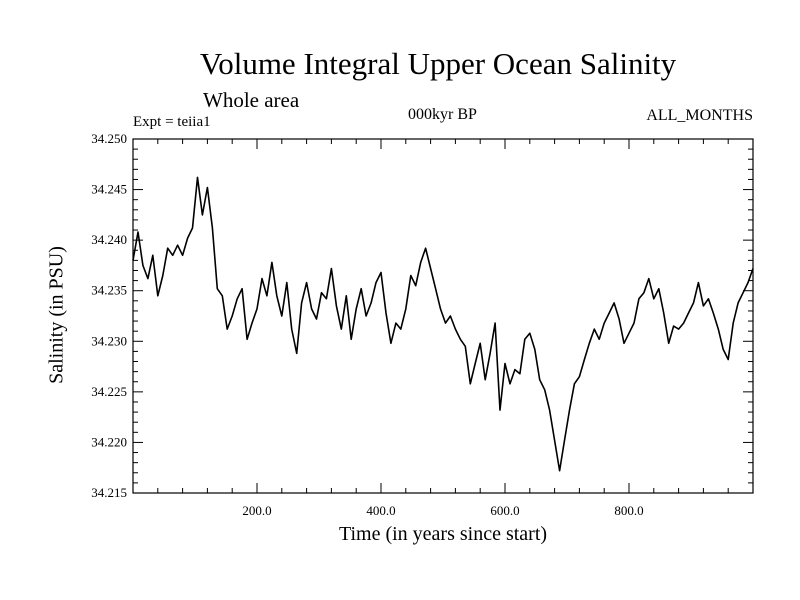  Describe the element at coordinates (109, 239) in the screenshot. I see `y-tick-label: 34.240` at that location.